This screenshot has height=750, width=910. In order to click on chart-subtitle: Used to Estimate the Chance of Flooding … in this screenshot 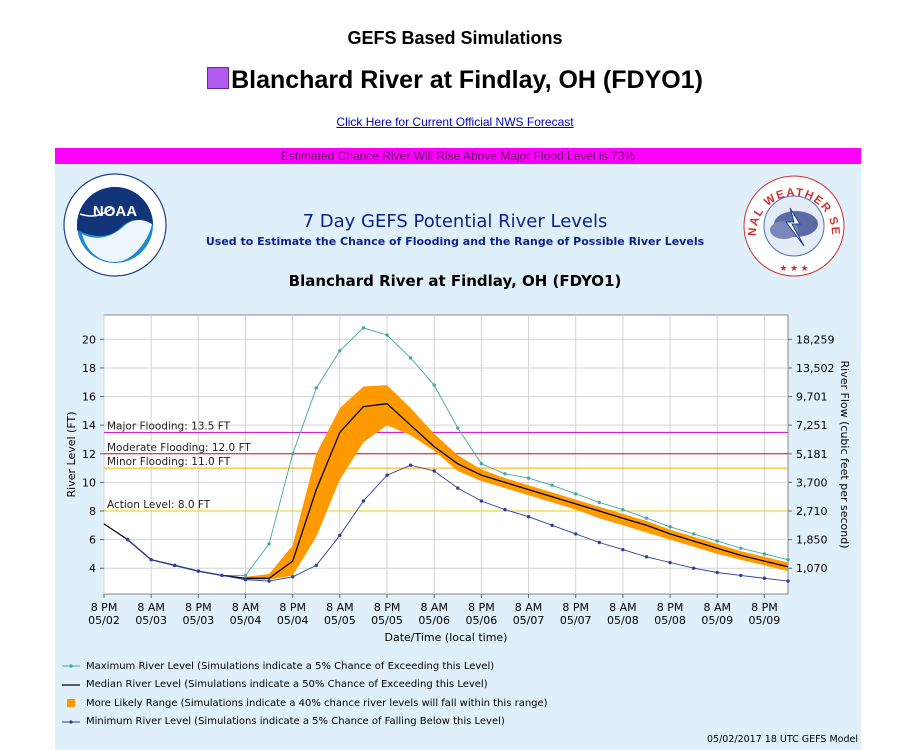, I will do `click(455, 241)`.